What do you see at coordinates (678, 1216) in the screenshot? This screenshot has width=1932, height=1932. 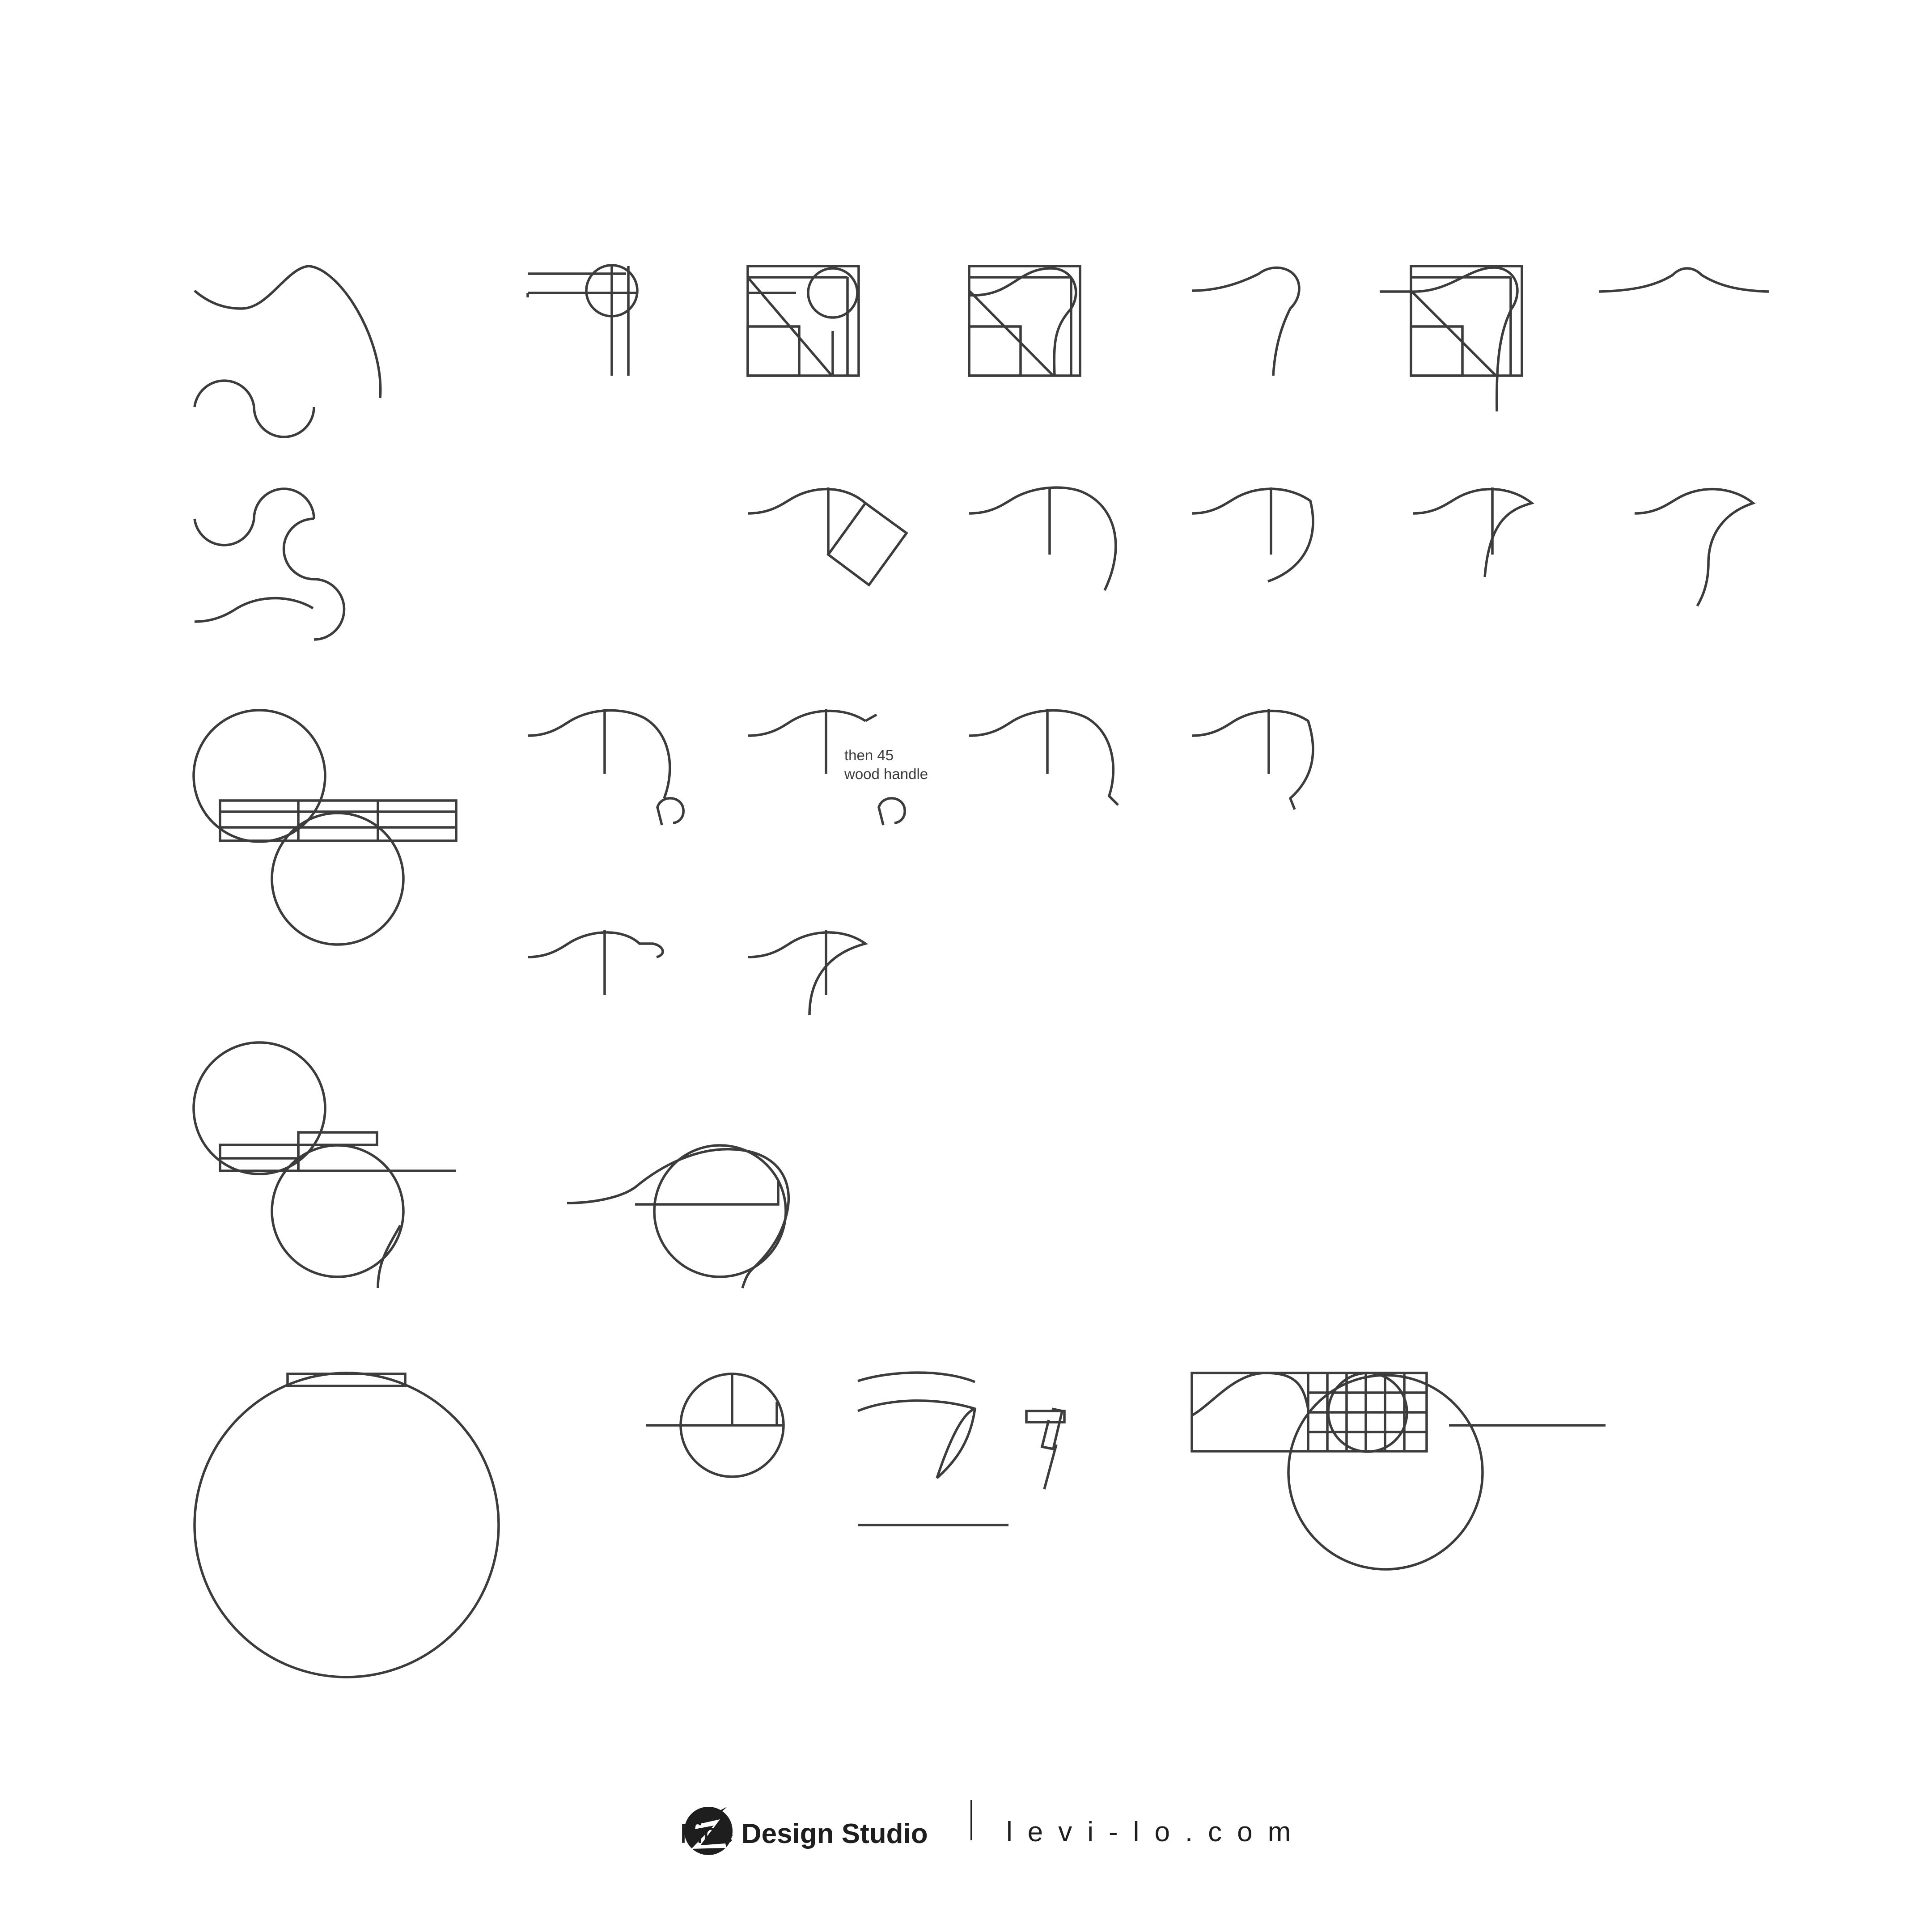 I see `sketch-circle-wave` at bounding box center [678, 1216].